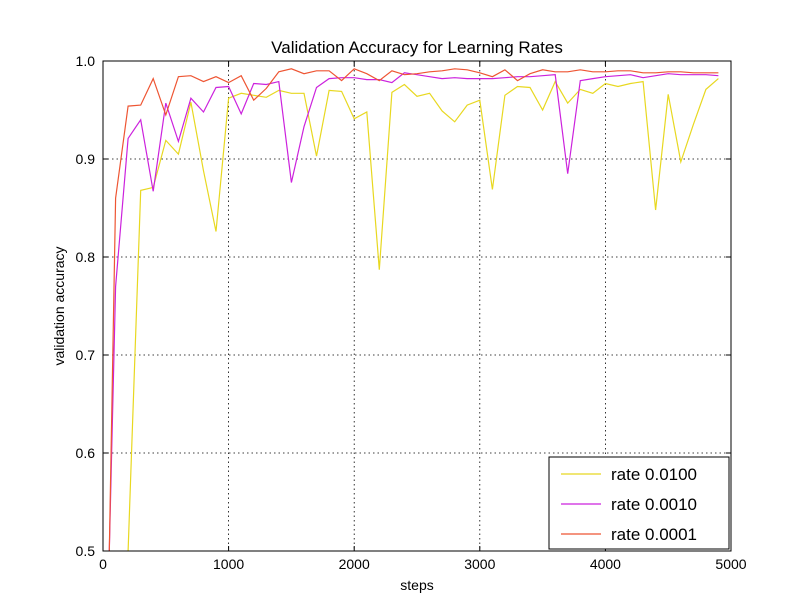  What do you see at coordinates (86, 61) in the screenshot?
I see `y-tick-label: 1.0` at bounding box center [86, 61].